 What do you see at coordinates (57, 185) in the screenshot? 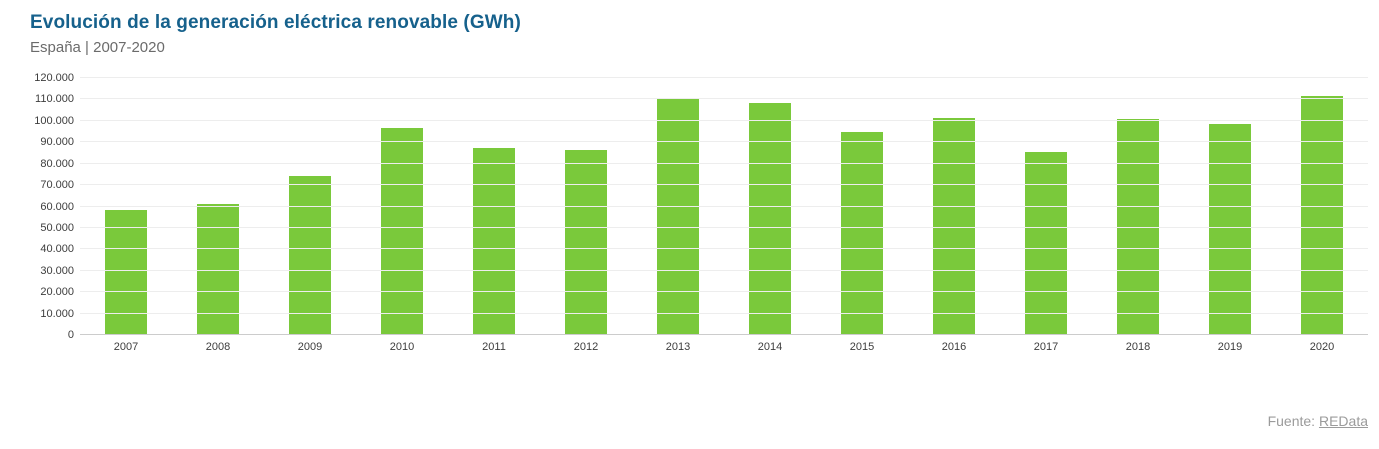
I see `y-tick-label: 70.000` at bounding box center [57, 185].